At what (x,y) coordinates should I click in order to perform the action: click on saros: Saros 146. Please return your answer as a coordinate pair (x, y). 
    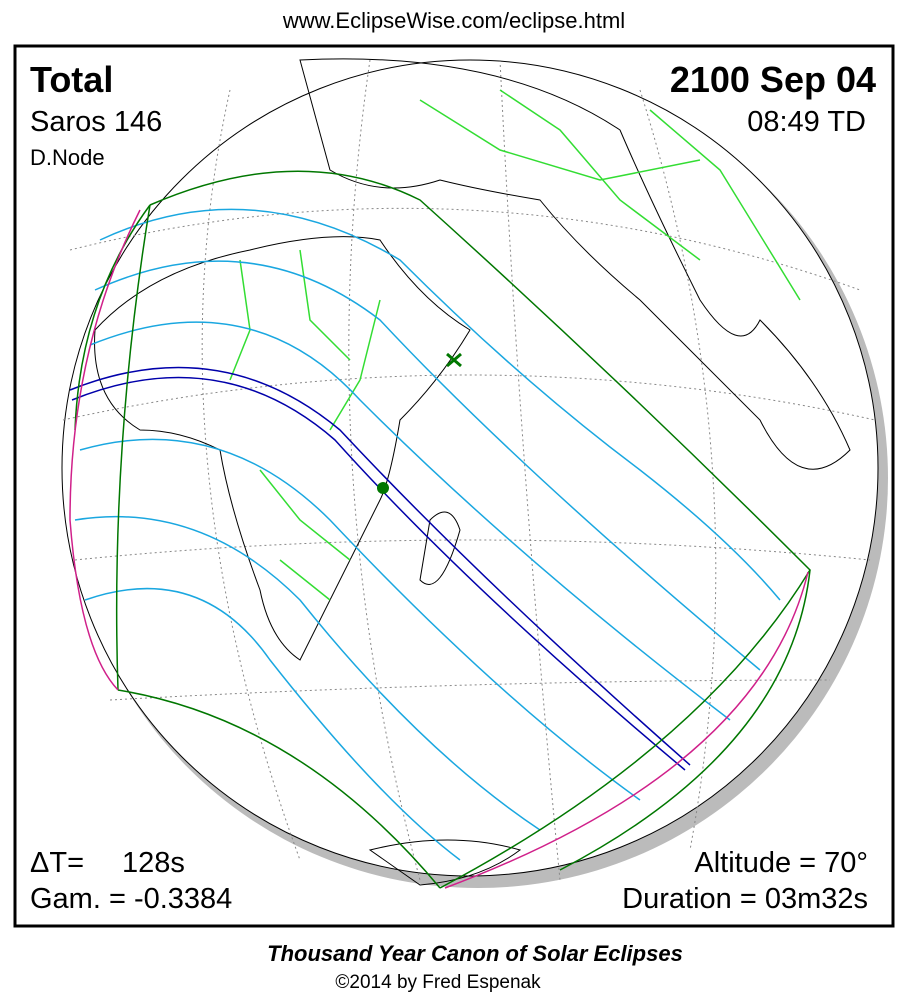
    Looking at the image, I should click on (96, 122).